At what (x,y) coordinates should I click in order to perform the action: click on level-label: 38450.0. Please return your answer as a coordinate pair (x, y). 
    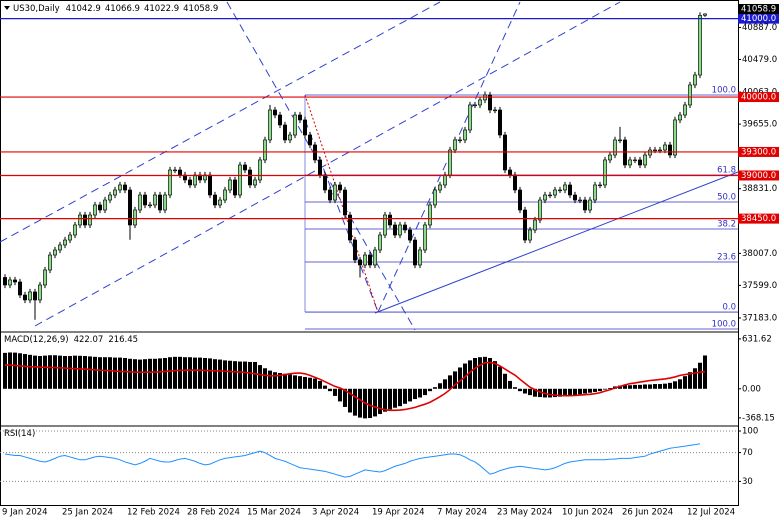
    Looking at the image, I should click on (758, 219).